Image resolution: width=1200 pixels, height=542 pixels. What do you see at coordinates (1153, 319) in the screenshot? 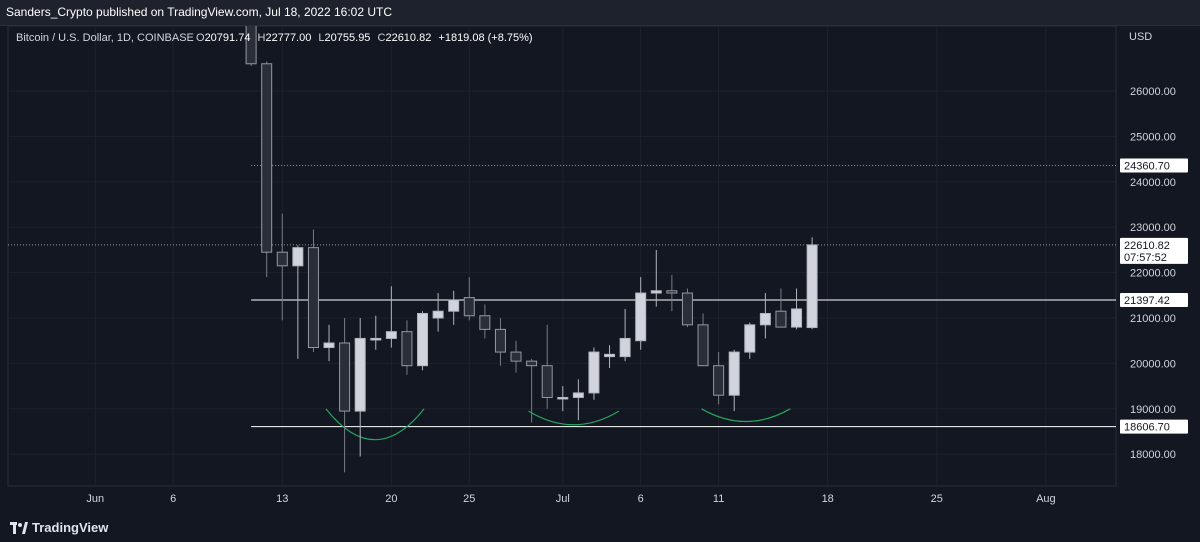
I see `y-tick-label: 21000.00` at bounding box center [1153, 319].